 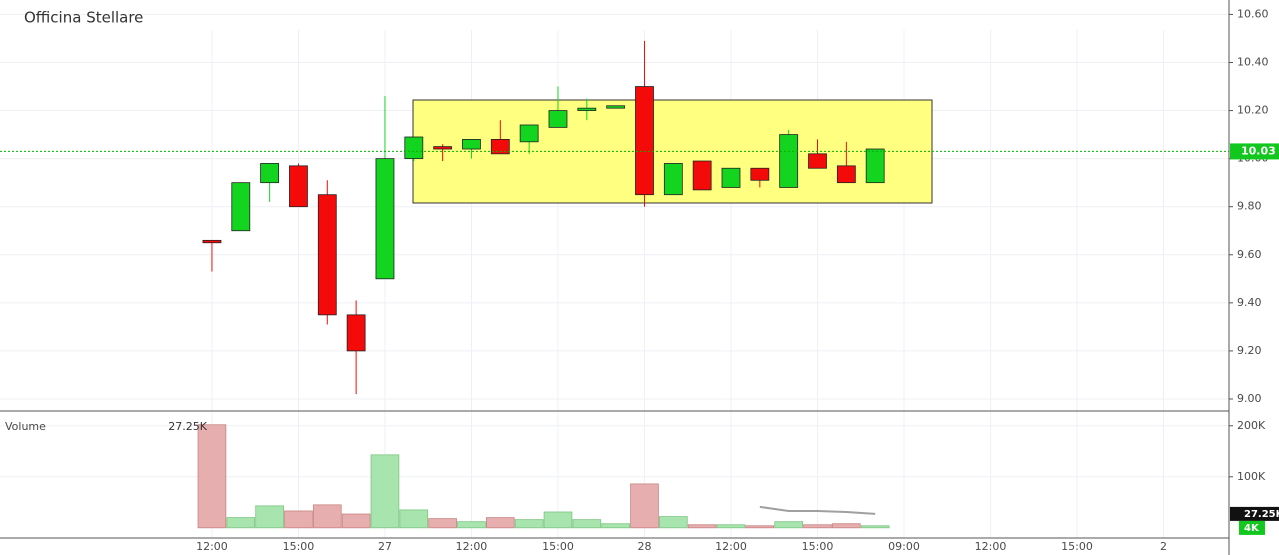 I want to click on last-volume-box, so click(x=1252, y=527).